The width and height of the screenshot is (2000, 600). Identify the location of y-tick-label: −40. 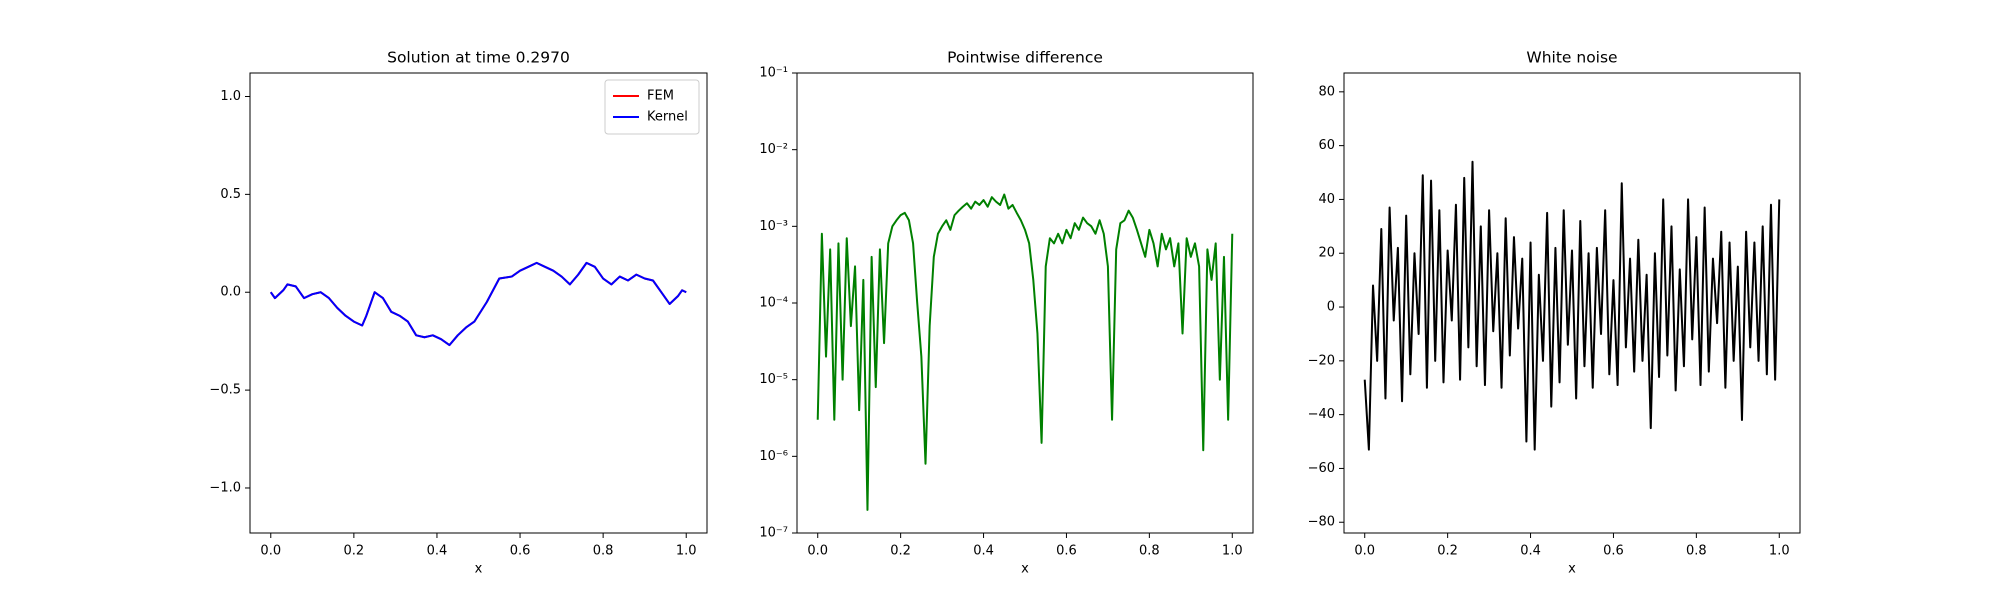
(1321, 414).